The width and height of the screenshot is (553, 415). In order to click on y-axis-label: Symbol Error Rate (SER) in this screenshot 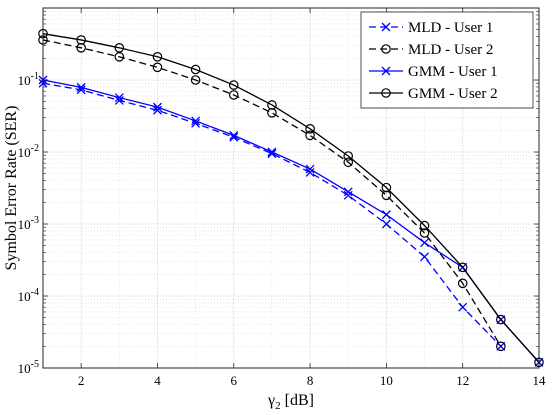, I will do `click(11, 188)`.